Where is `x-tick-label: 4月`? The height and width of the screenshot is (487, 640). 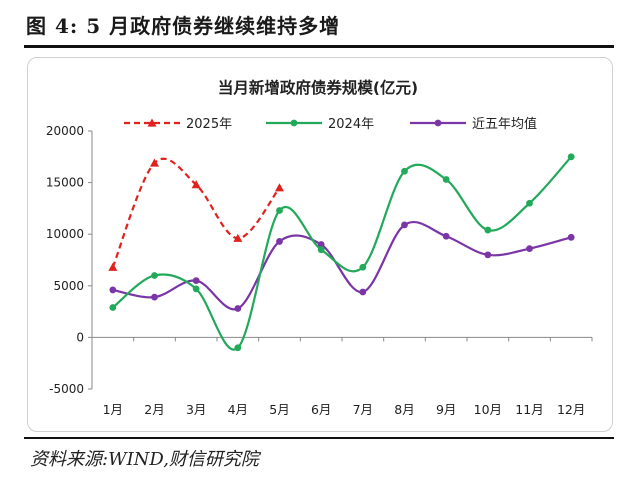
x-tick-label: 4月 is located at coordinates (238, 409).